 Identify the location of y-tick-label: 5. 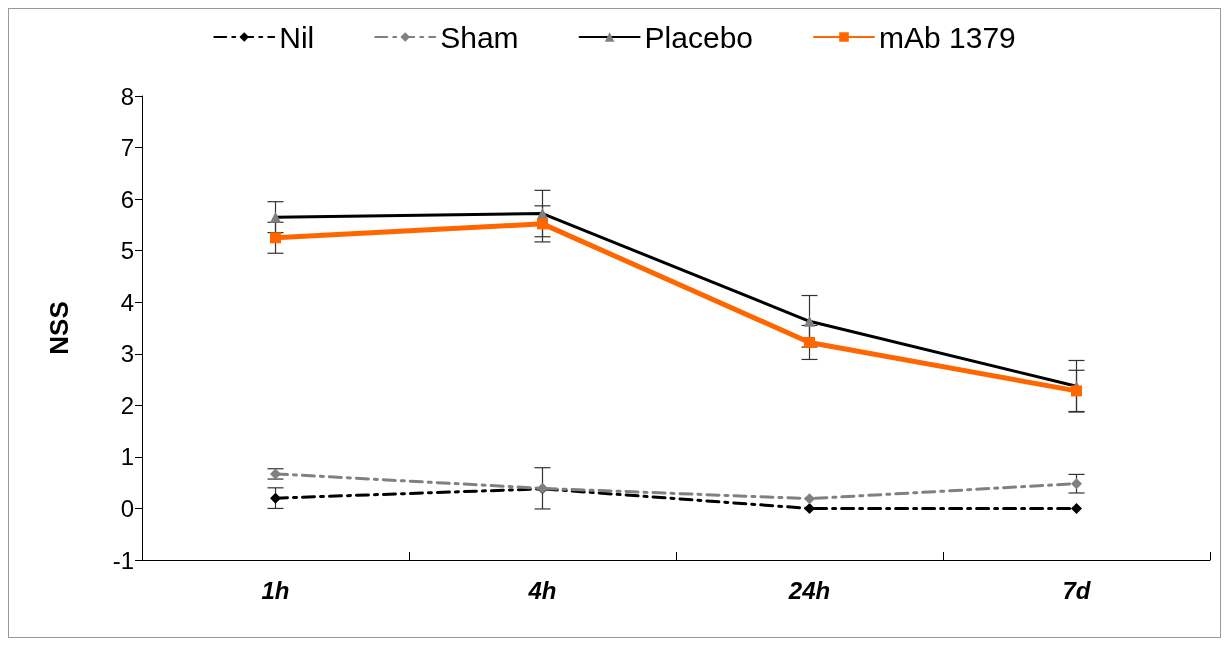
(127, 251).